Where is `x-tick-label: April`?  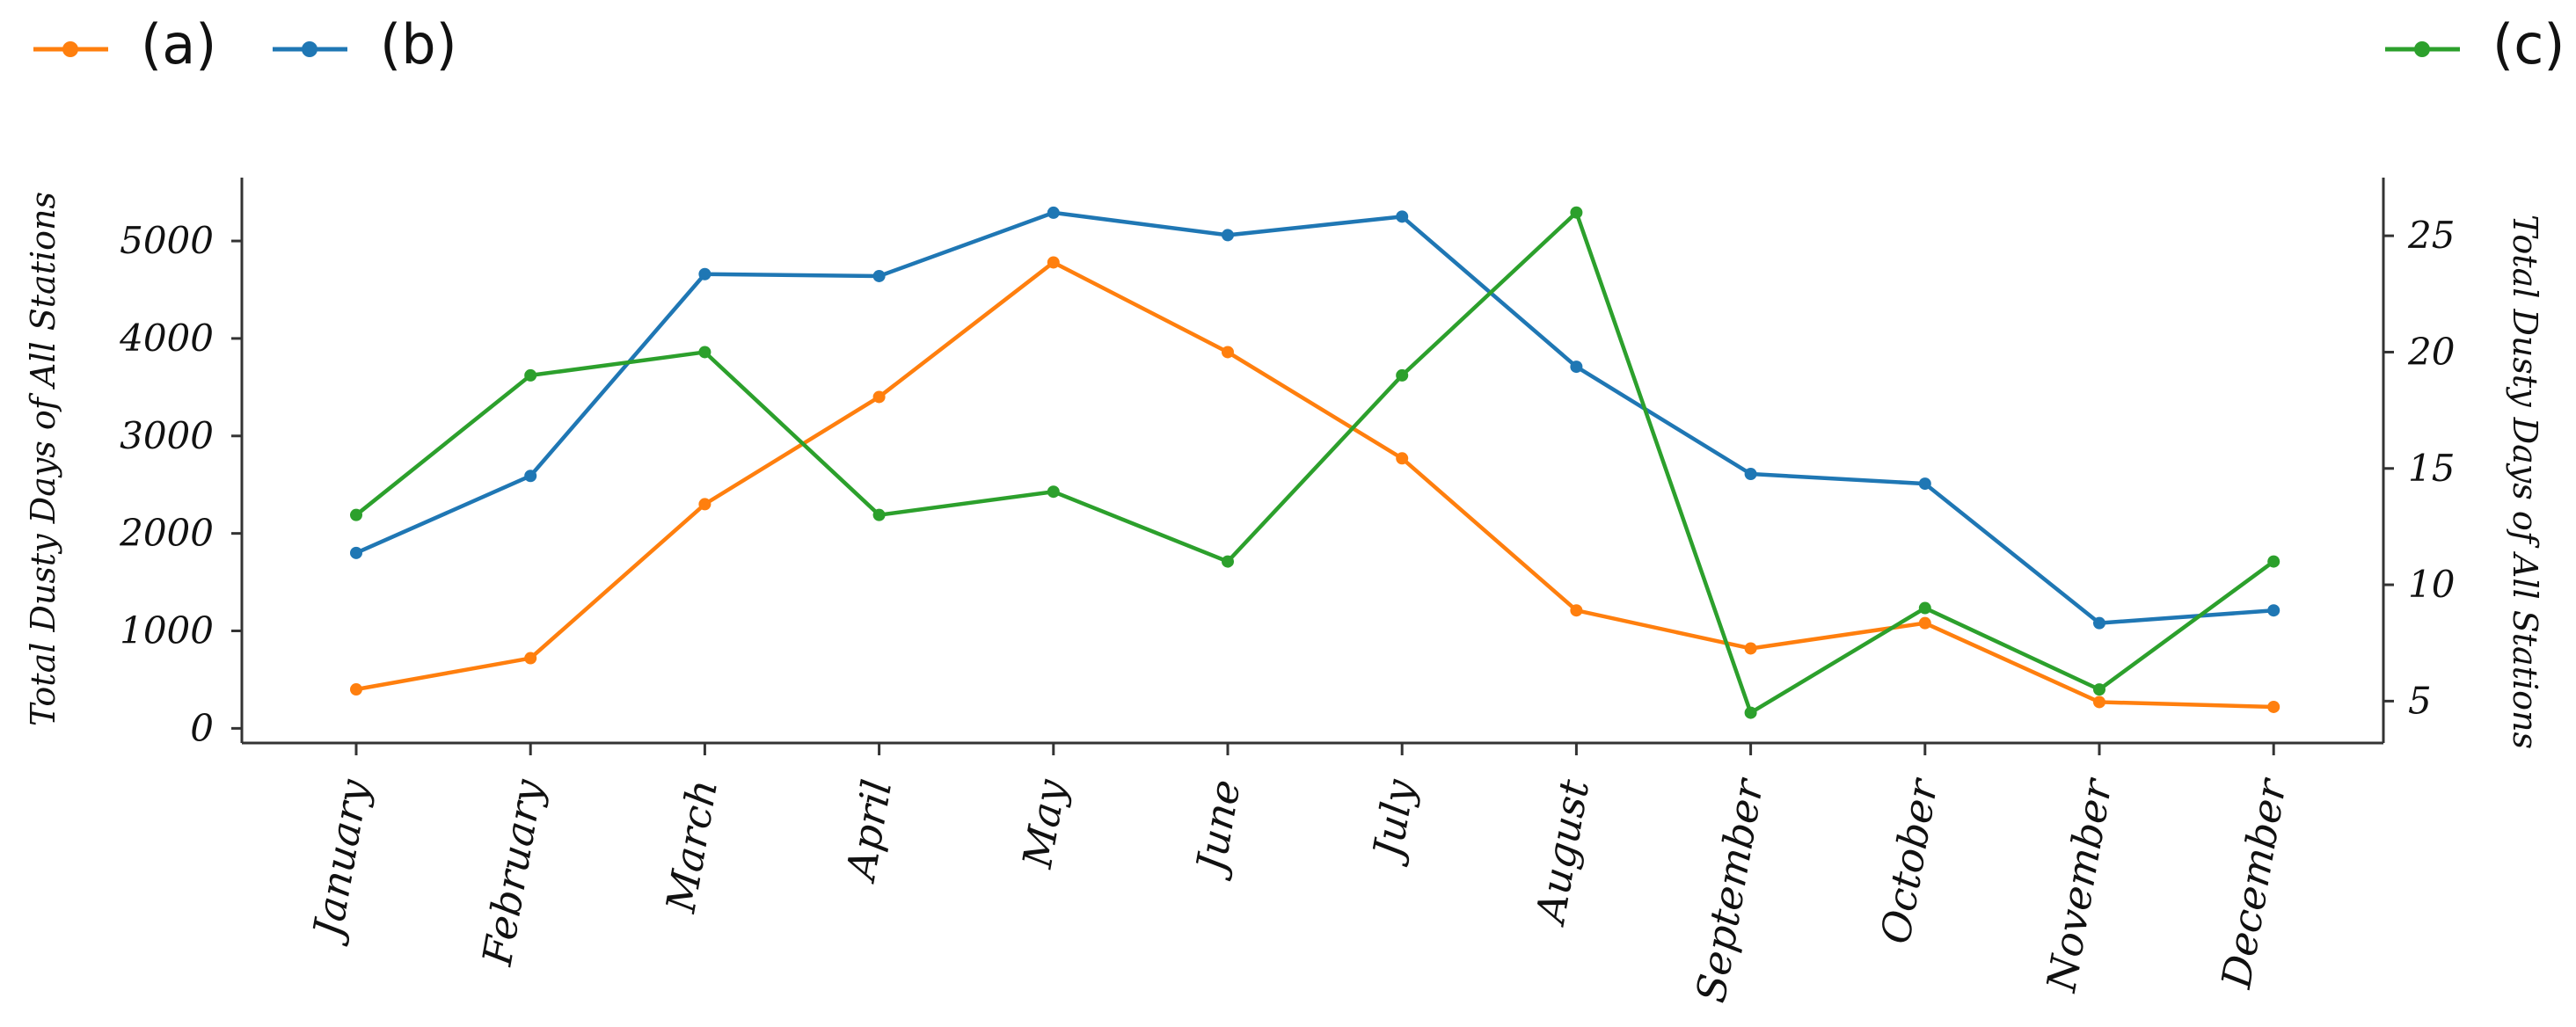
x-tick-label: April is located at coordinates (868, 832).